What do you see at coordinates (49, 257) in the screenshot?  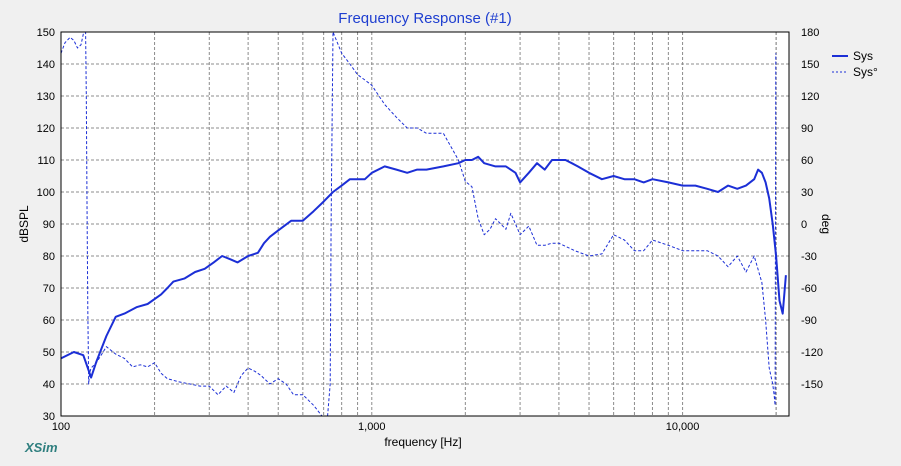 I see `y-tick-label: 80` at bounding box center [49, 257].